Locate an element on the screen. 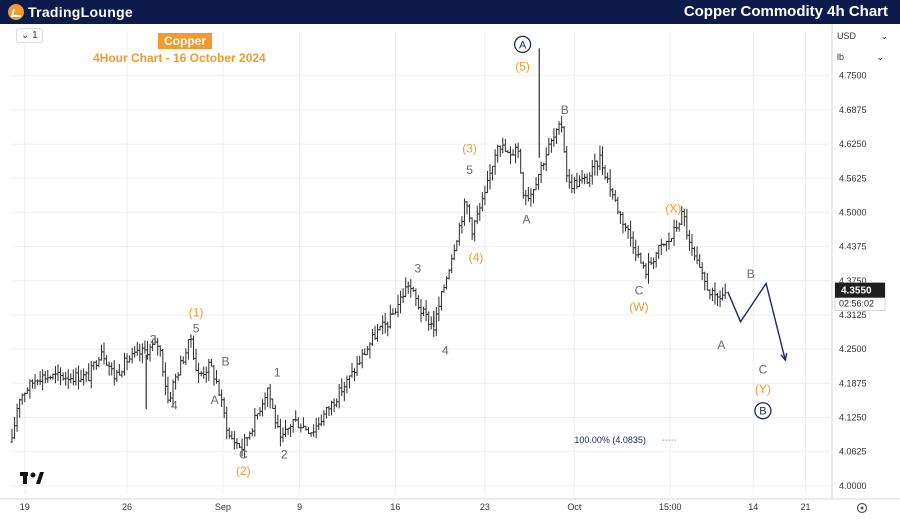  unit-dropdown-icon: ⌄ is located at coordinates (880, 57).